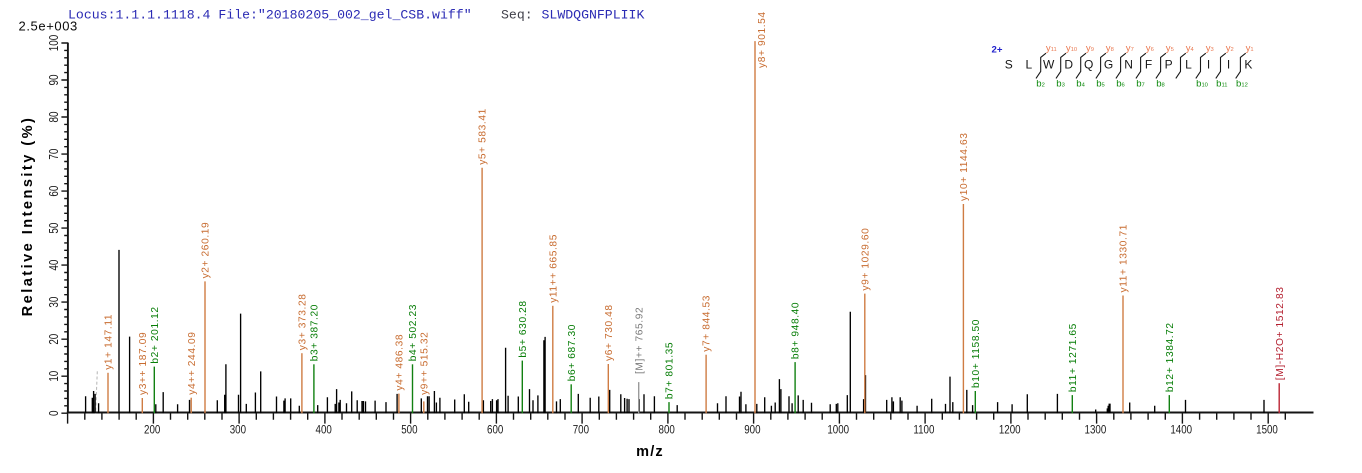 The image size is (1362, 473). What do you see at coordinates (1210, 48) in the screenshot?
I see `svg-text: y3` at bounding box center [1210, 48].